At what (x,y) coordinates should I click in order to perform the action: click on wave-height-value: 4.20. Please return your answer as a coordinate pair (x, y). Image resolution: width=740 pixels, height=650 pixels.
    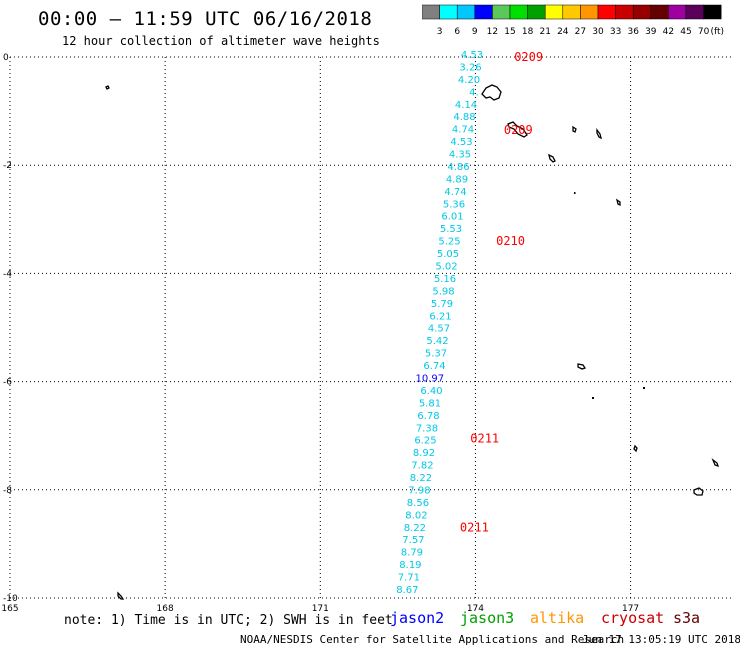
    Looking at the image, I should click on (469, 80).